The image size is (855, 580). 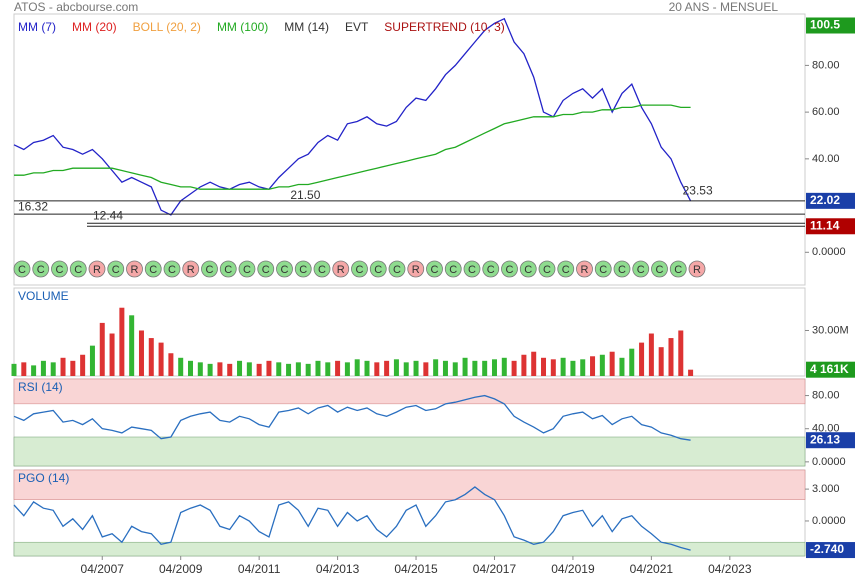 What do you see at coordinates (830, 25) in the screenshot?
I see `max-value-box` at bounding box center [830, 25].